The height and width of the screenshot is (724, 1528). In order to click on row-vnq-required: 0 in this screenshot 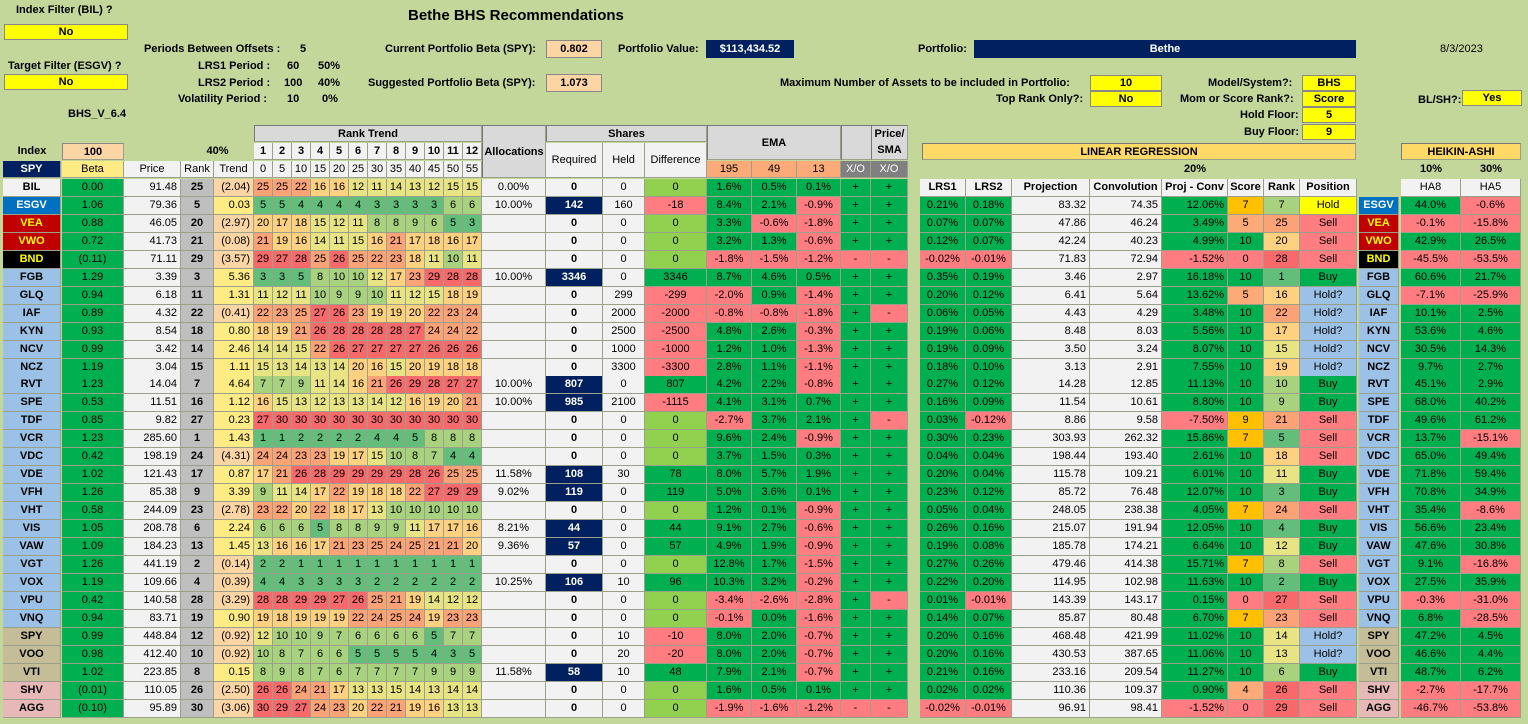, I will do `click(574, 619)`.